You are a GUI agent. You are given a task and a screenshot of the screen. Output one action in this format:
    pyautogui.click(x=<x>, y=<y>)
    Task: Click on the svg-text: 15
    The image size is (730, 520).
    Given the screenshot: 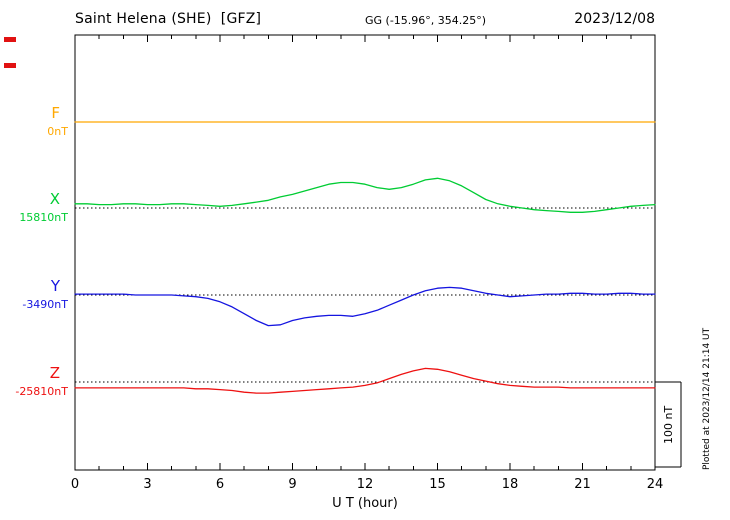 What is the action you would take?
    pyautogui.click(x=437, y=484)
    